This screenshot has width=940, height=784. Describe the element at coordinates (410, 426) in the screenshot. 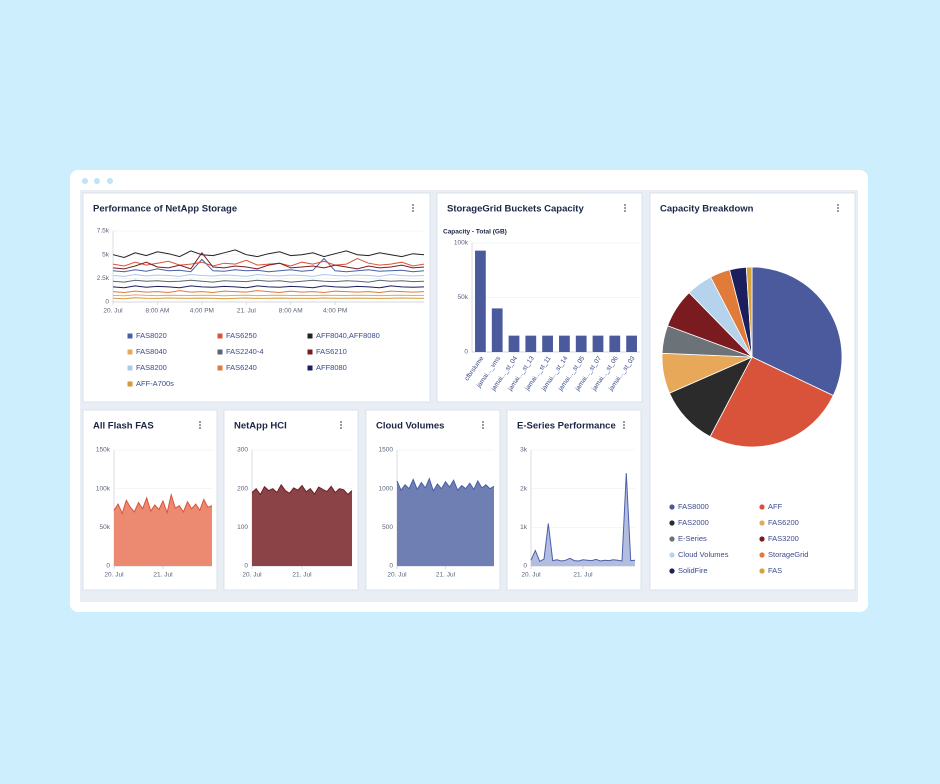

I see `panel-title: Cloud Volumes` at that location.